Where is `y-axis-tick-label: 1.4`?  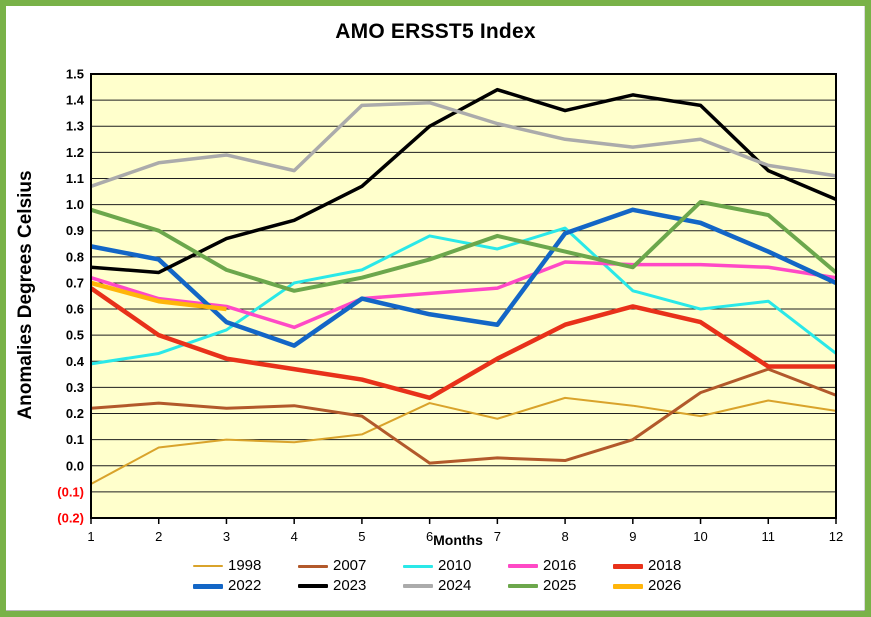 y-axis-tick-label: 1.4 is located at coordinates (75, 100).